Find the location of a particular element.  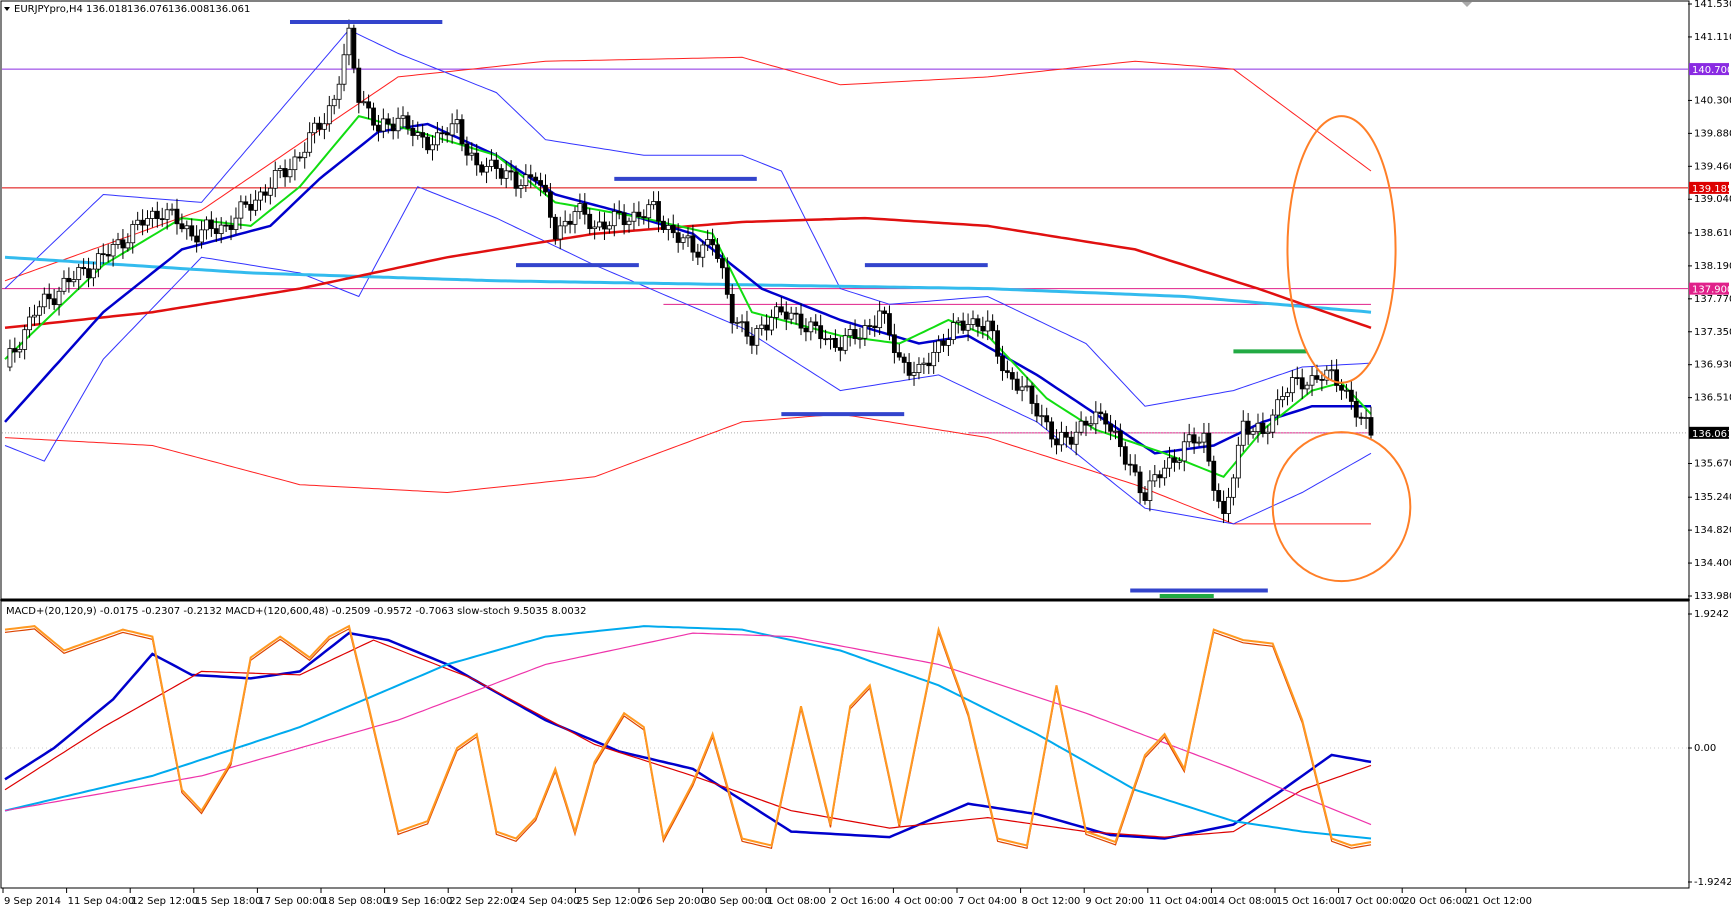

time-tick-label-8: 24 Sep 04:00 is located at coordinates (546, 901).